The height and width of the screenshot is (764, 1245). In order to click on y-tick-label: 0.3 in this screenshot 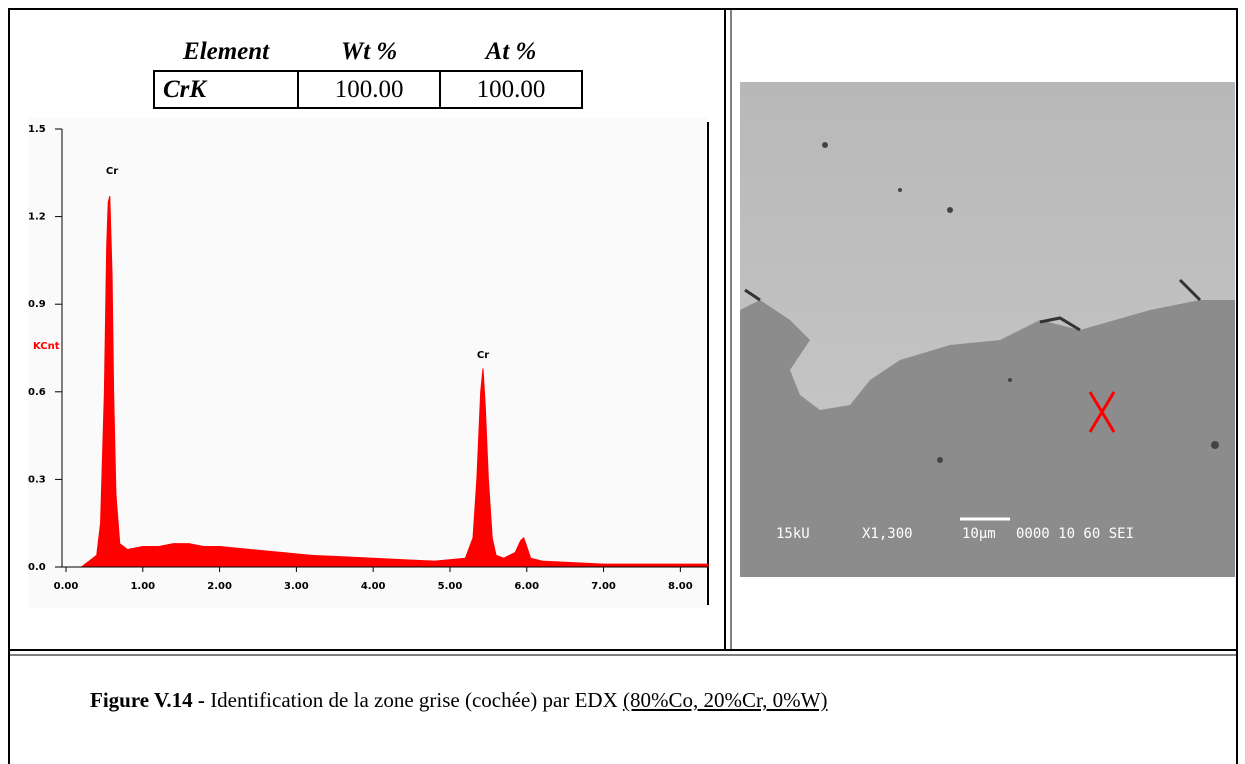, I will do `click(37, 479)`.